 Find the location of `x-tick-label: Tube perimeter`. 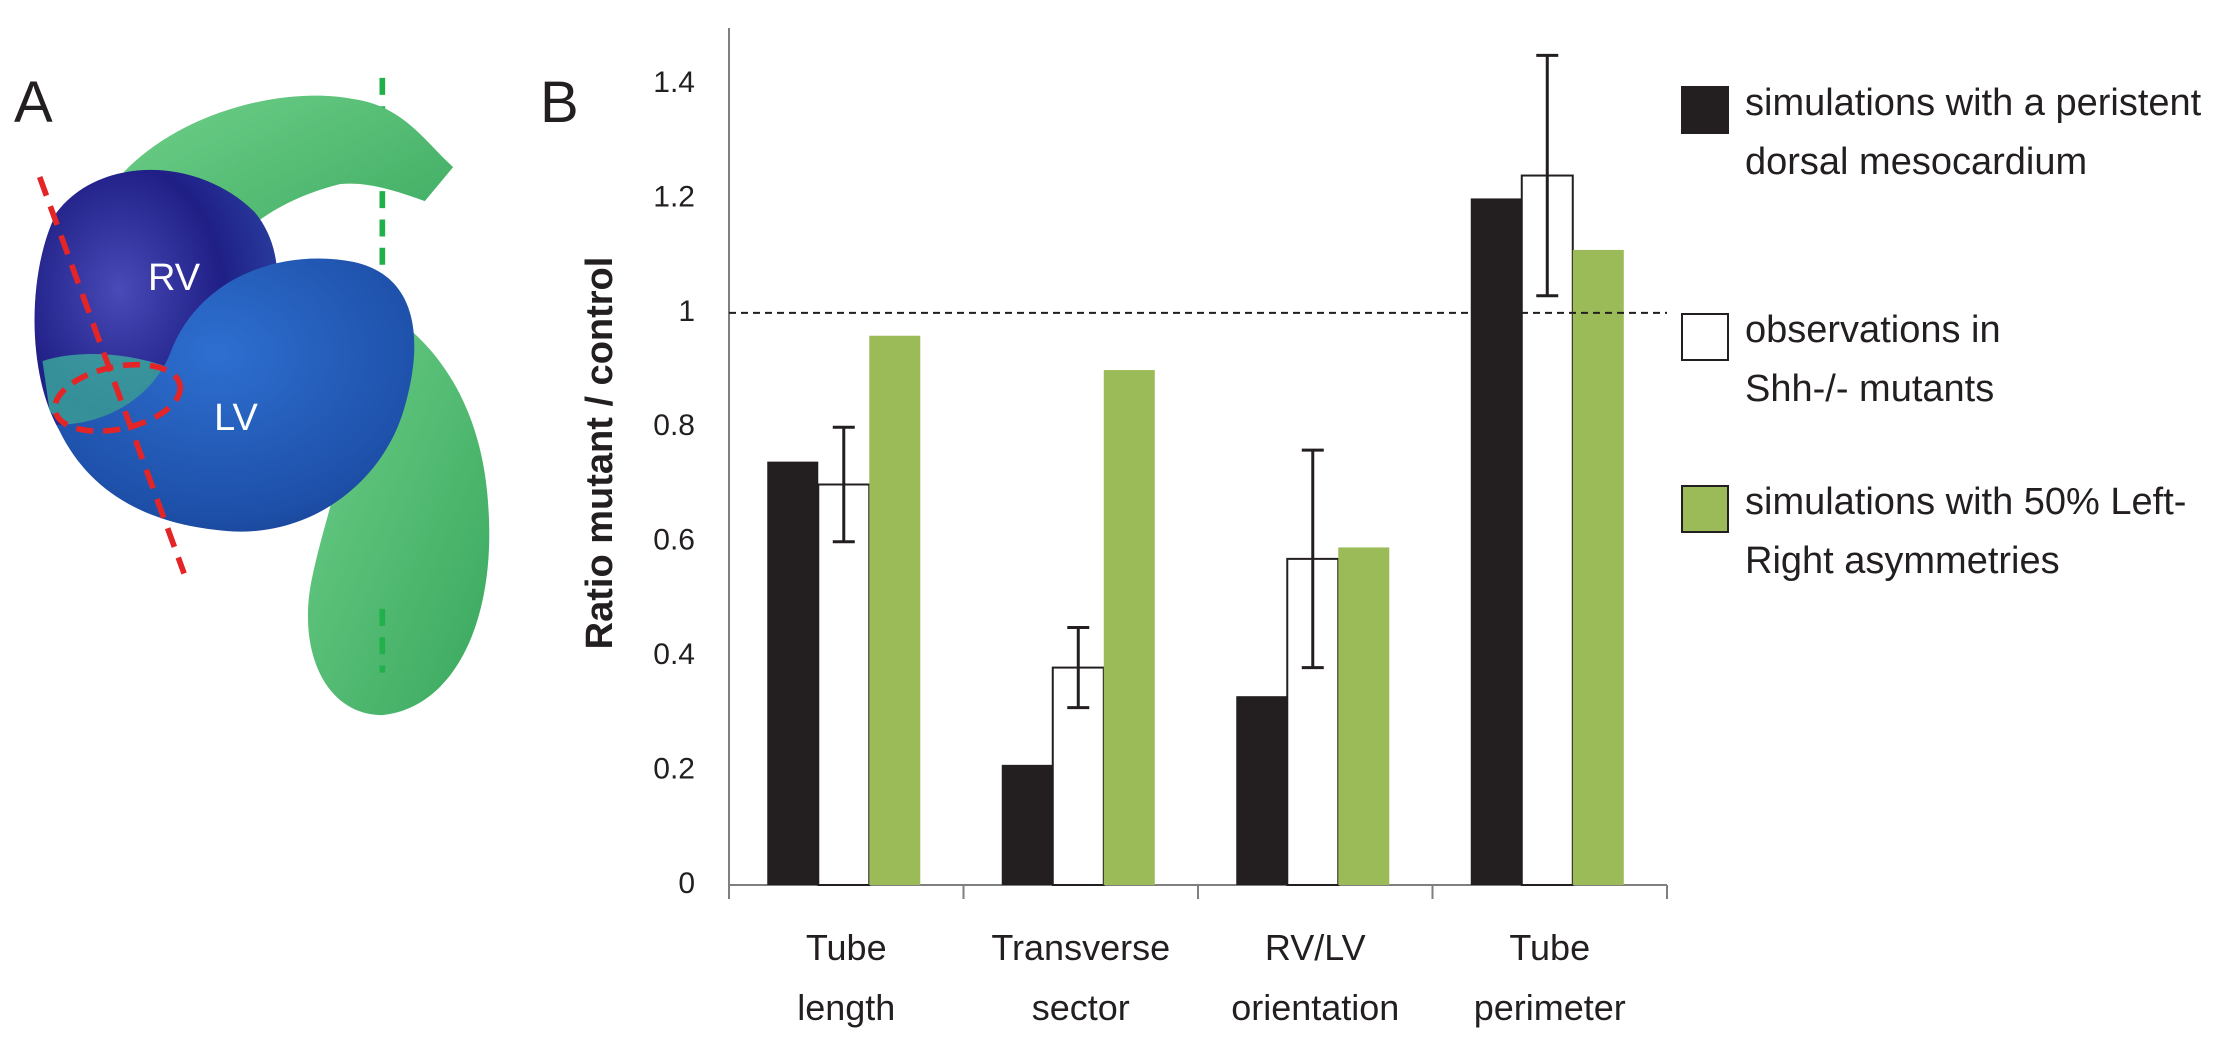

x-tick-label: Tube perimeter is located at coordinates (1549, 977).